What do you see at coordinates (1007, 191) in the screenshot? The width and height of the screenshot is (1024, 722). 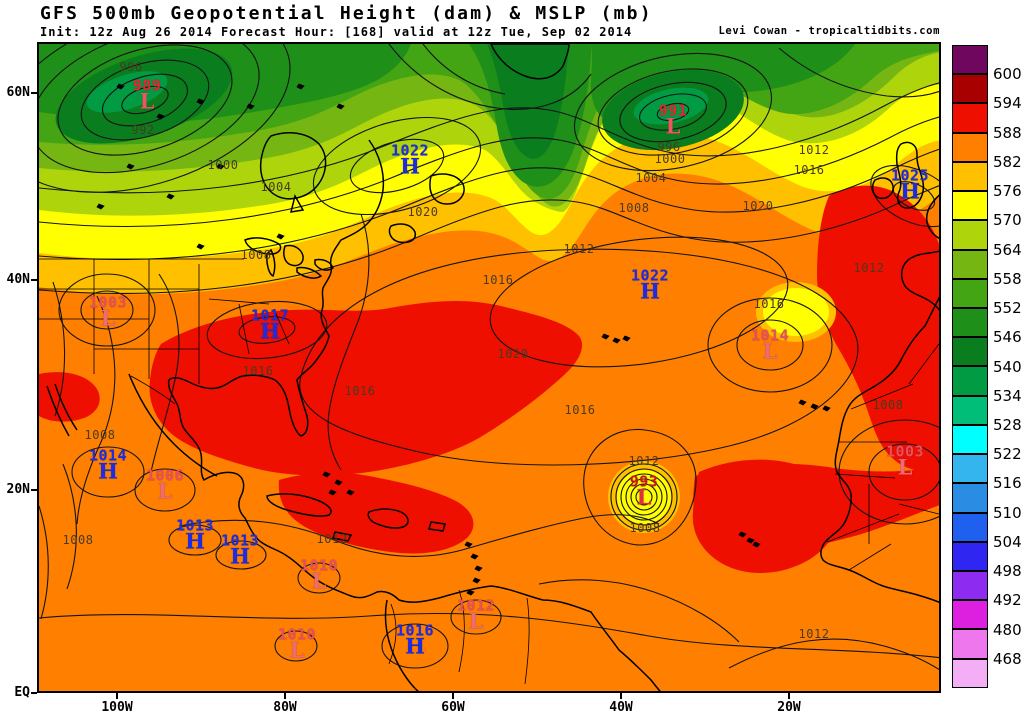 I see `colorbar-tick-label: 576` at bounding box center [1007, 191].